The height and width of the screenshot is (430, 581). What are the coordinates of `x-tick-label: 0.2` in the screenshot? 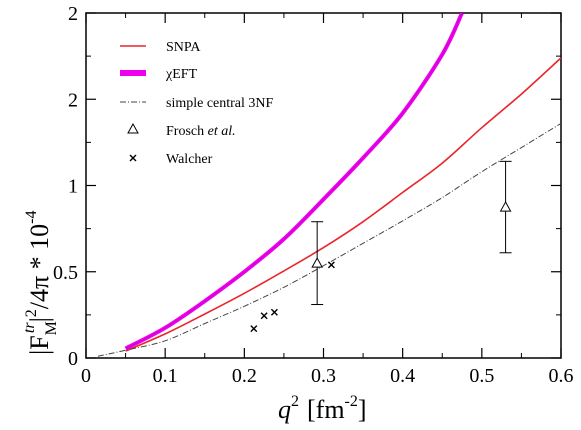 It's located at (244, 376).